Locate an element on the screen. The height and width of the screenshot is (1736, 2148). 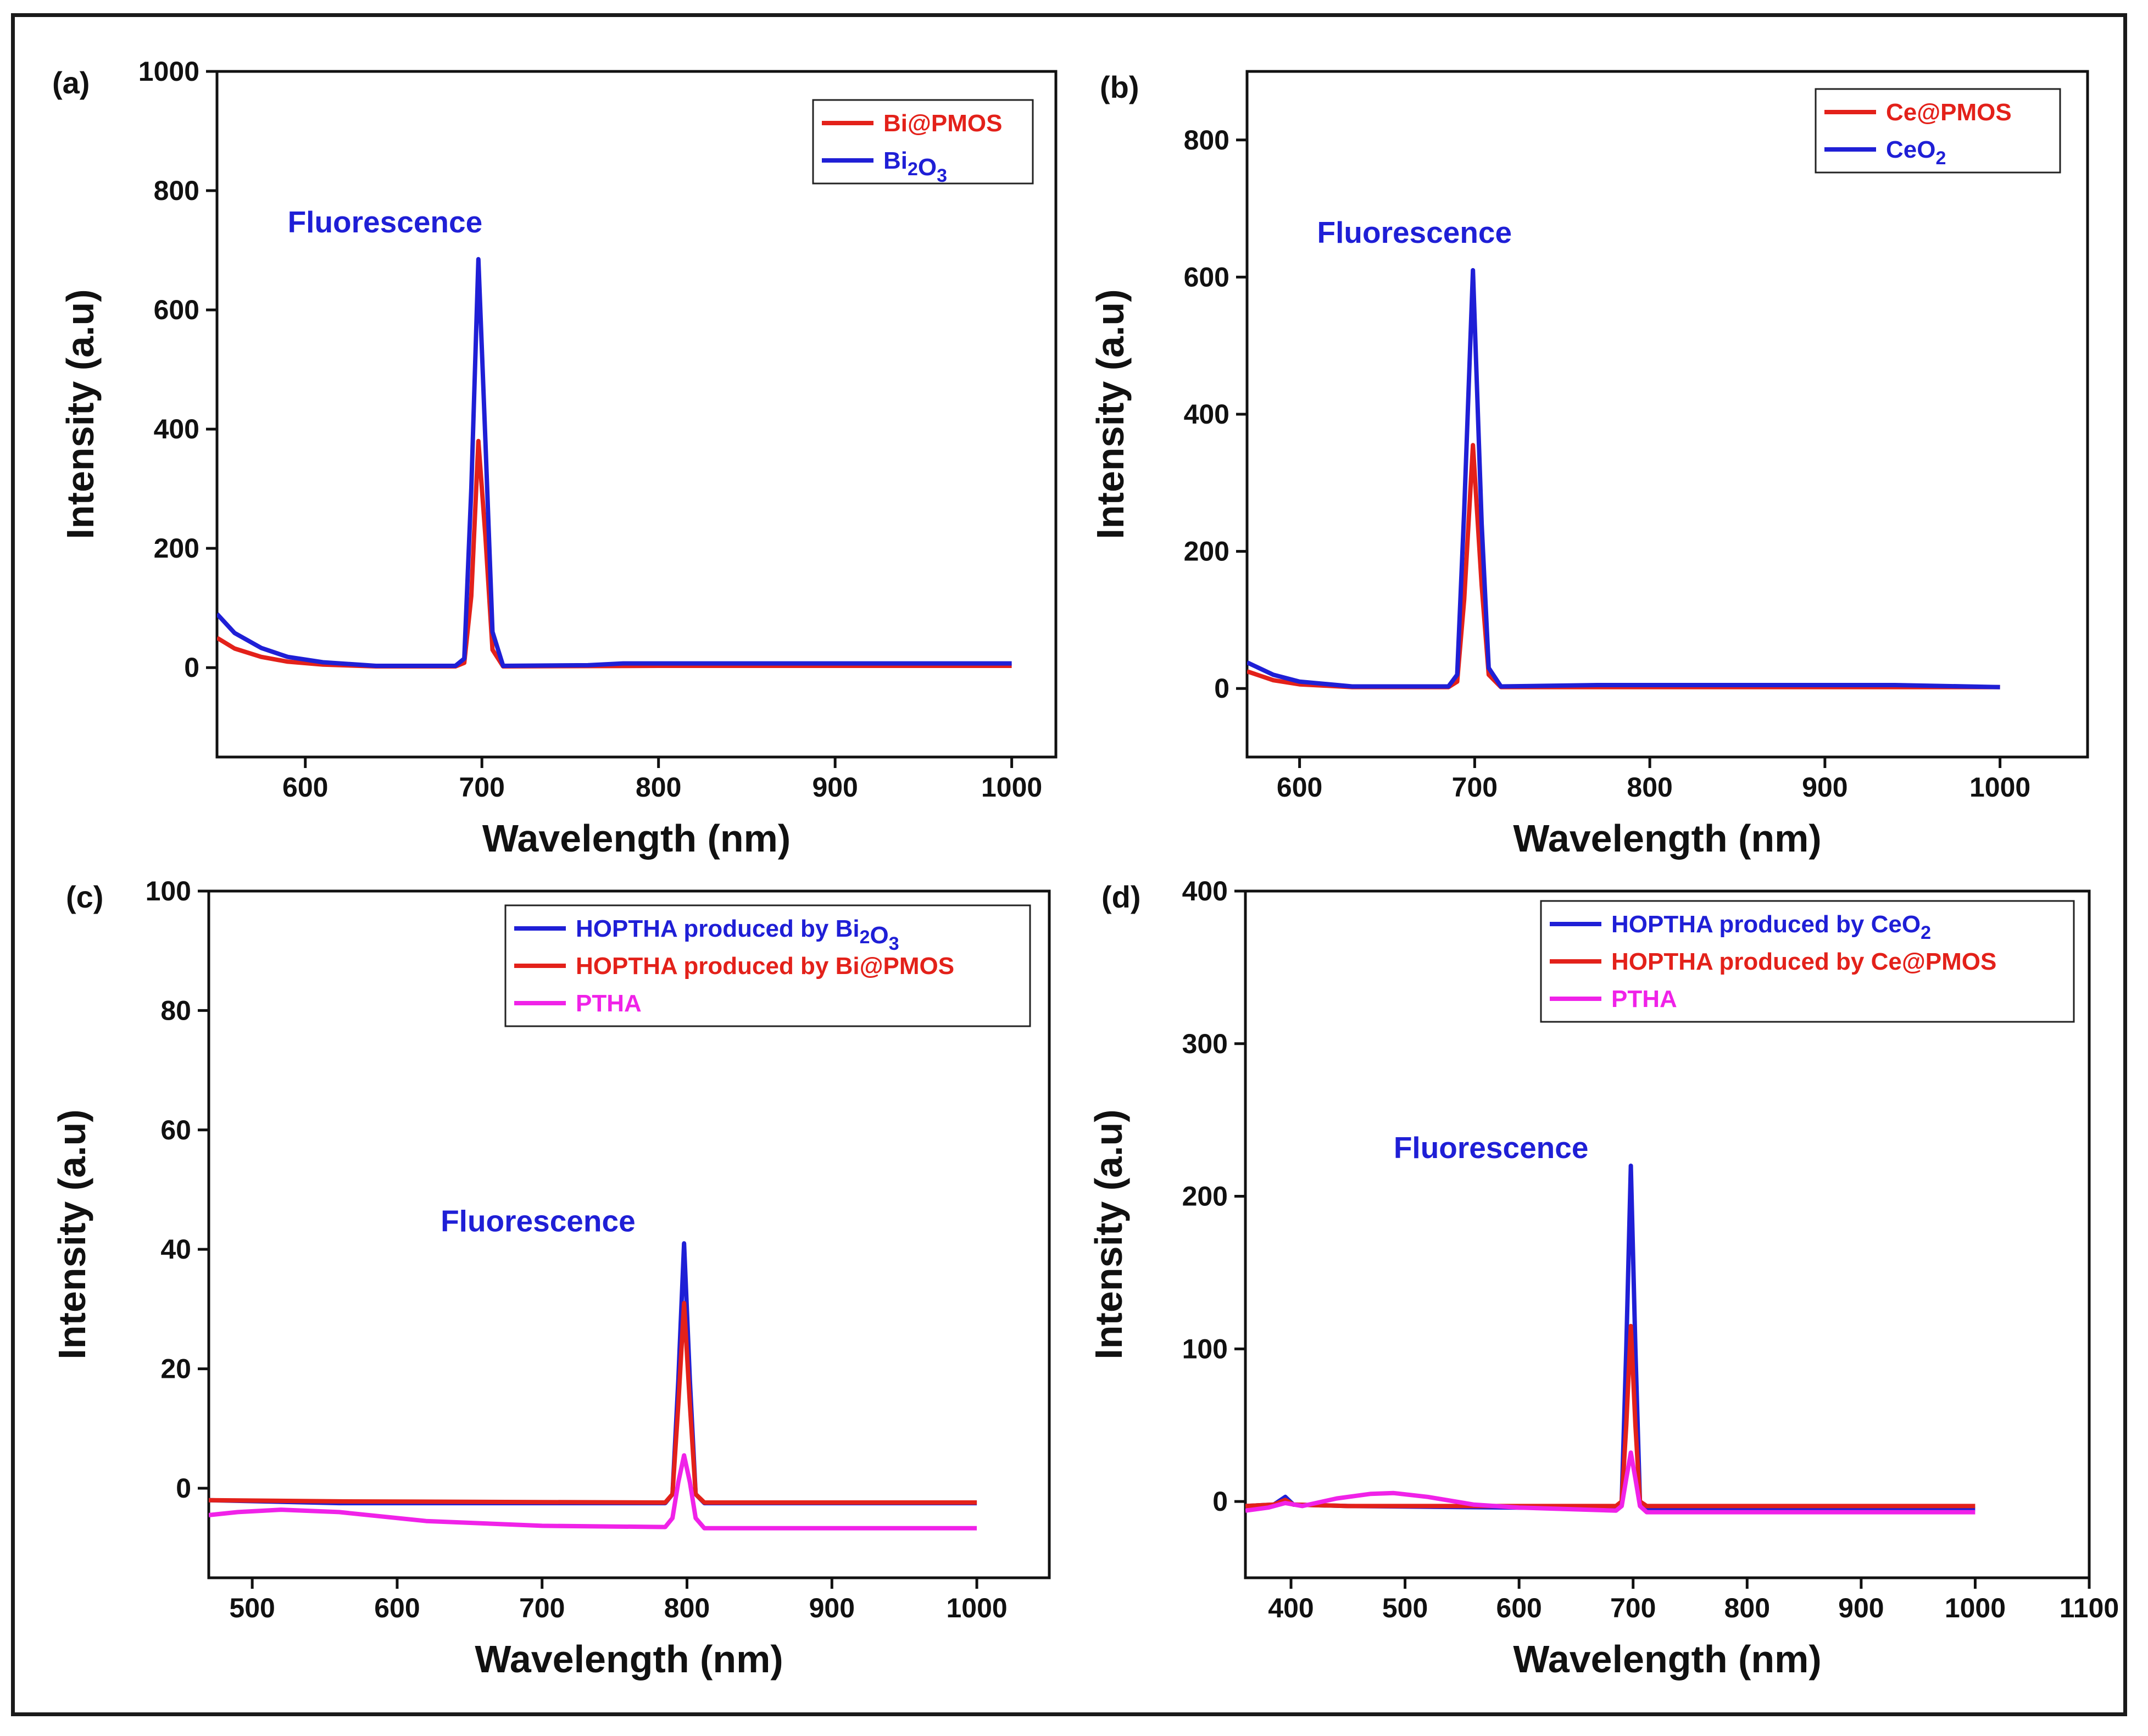
legend-entry: HOPTHA produced by Bi2O3 is located at coordinates (737, 934).